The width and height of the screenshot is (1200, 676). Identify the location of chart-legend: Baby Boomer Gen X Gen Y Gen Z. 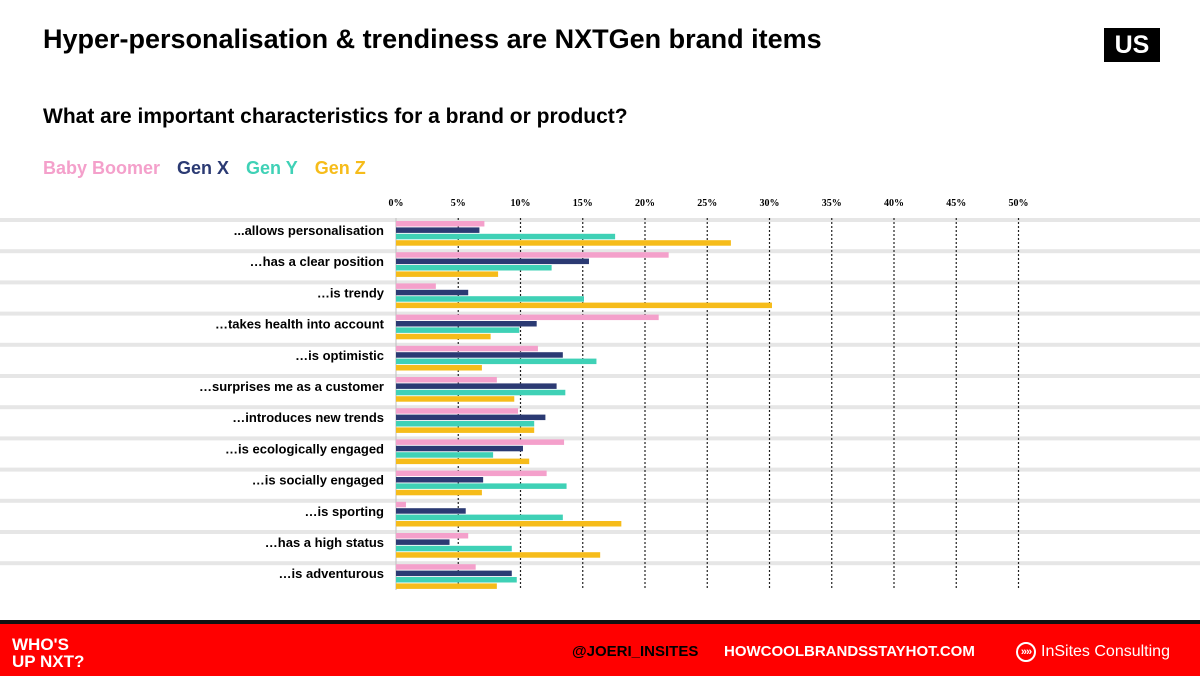
(204, 168).